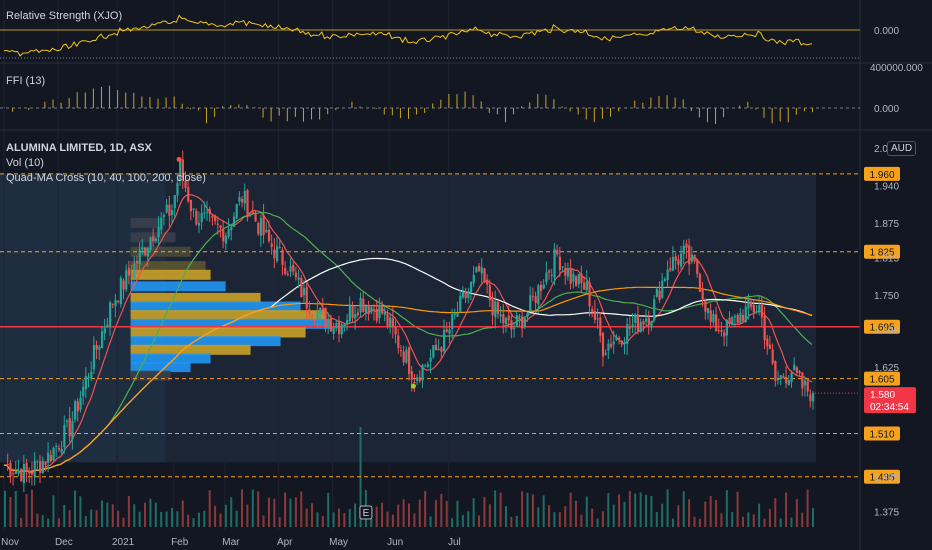  What do you see at coordinates (26, 81) in the screenshot?
I see `ffi-pane-label: FFI (13)` at bounding box center [26, 81].